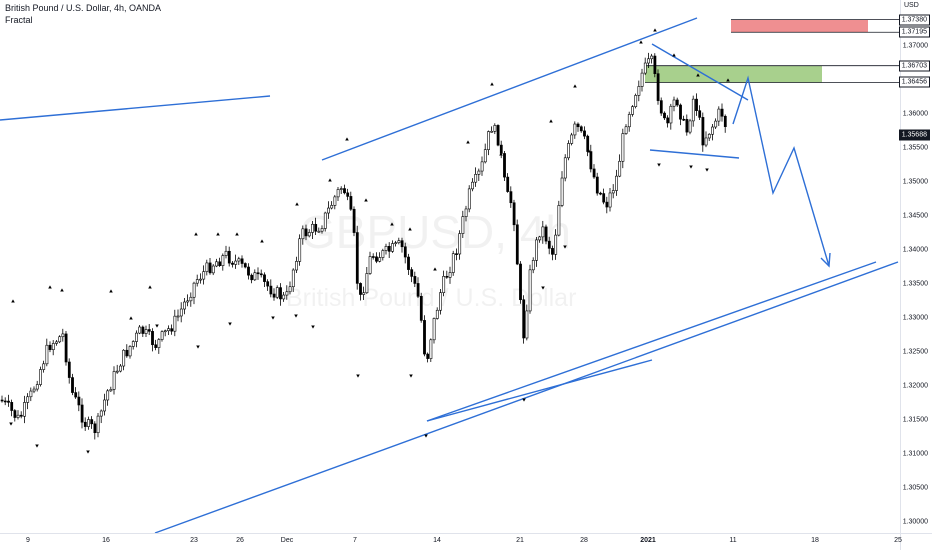 The height and width of the screenshot is (550, 932). I want to click on symbol-title: British Pound / U.S. Dollar, 4h, OANDA, so click(83, 8).